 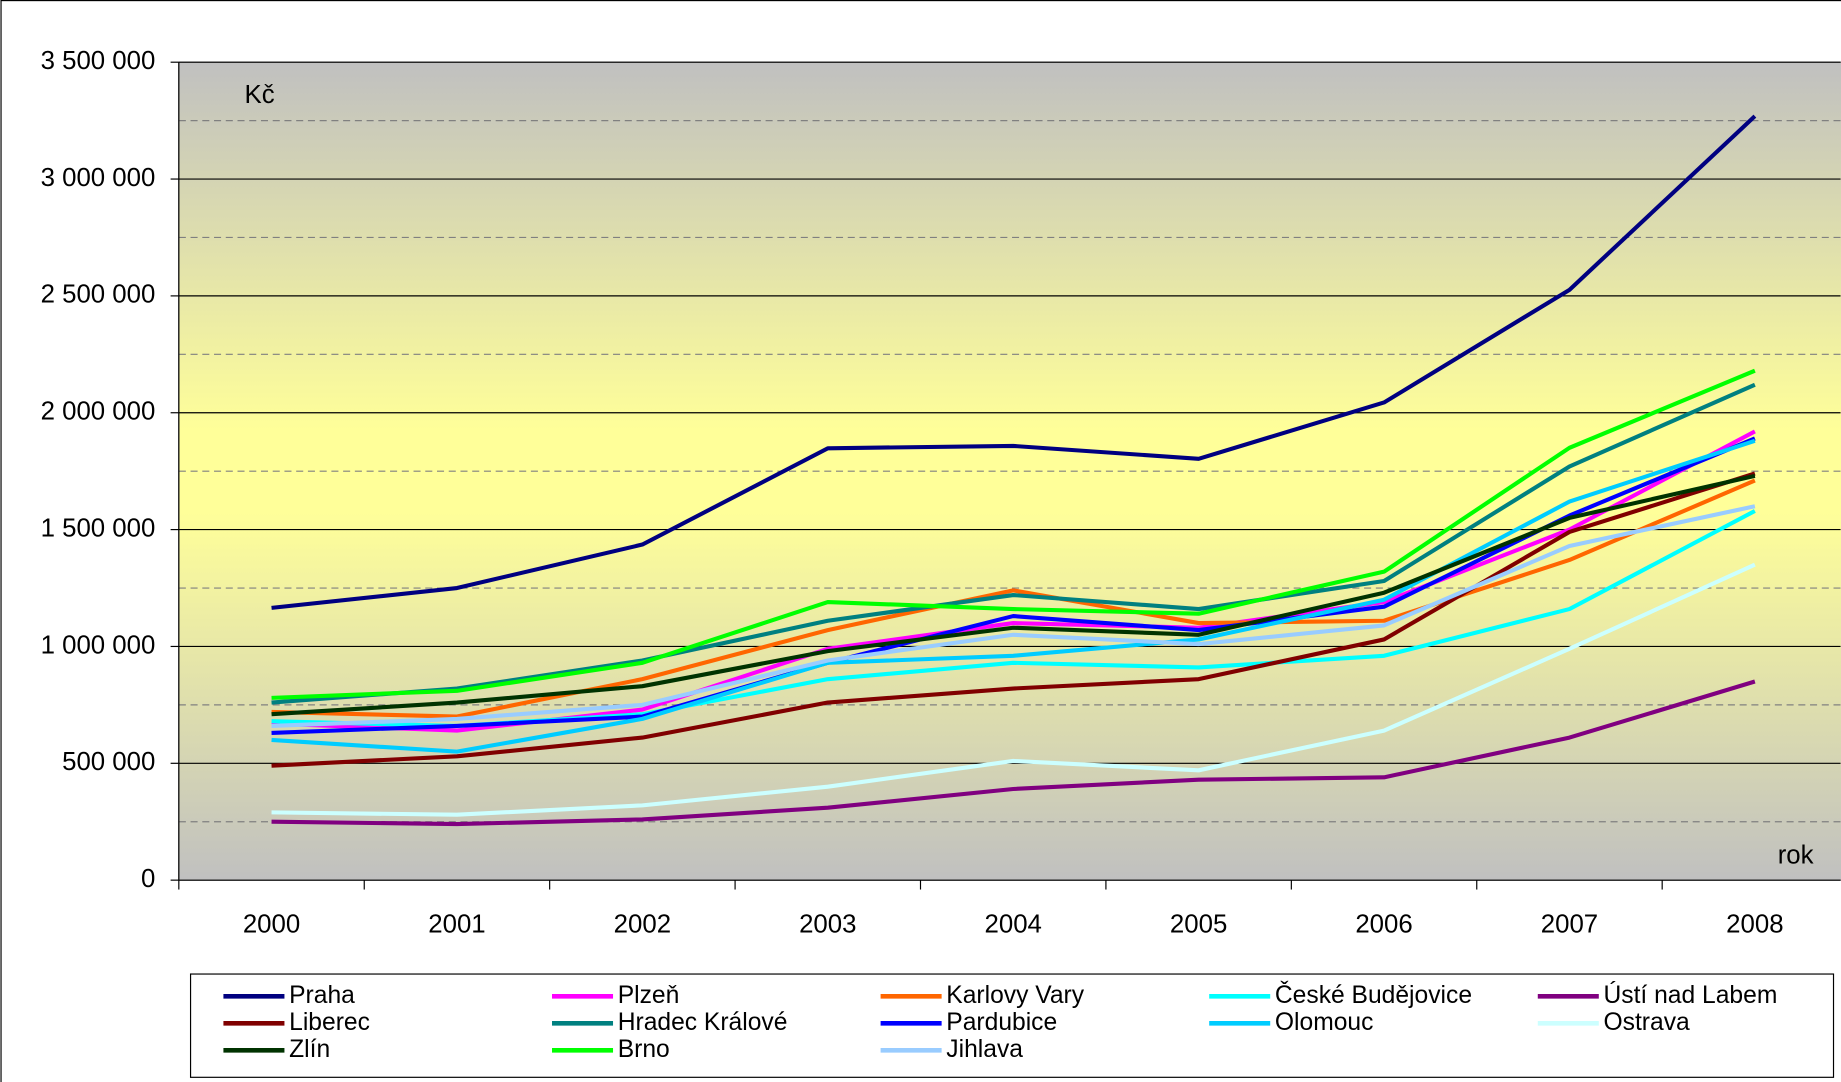 I want to click on legend-label: Jihlava, so click(x=984, y=1049).